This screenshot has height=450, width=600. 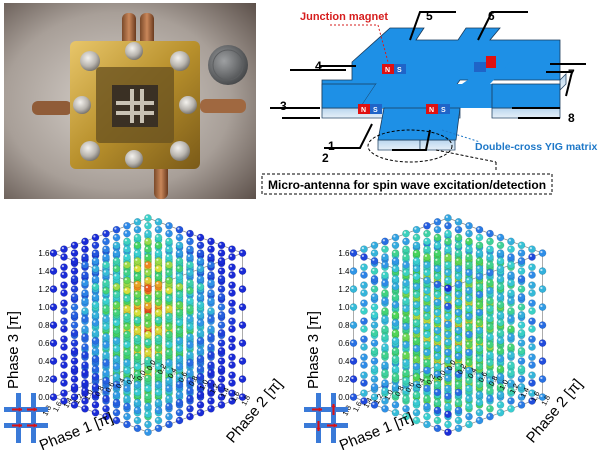 I want to click on x-tick-label: 0.8, so click(x=99, y=390).